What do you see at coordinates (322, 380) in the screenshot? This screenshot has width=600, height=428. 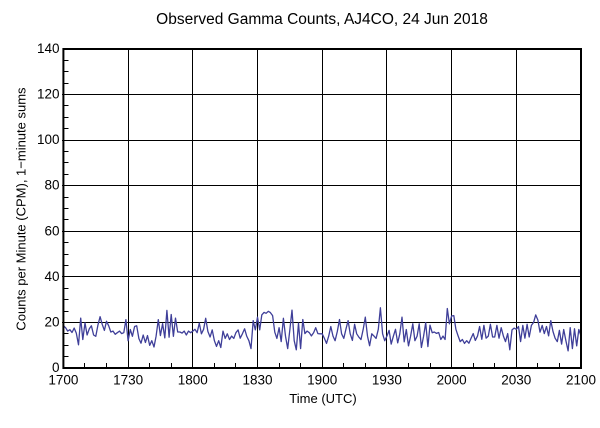 I see `svg-text: 1900` at bounding box center [322, 380].